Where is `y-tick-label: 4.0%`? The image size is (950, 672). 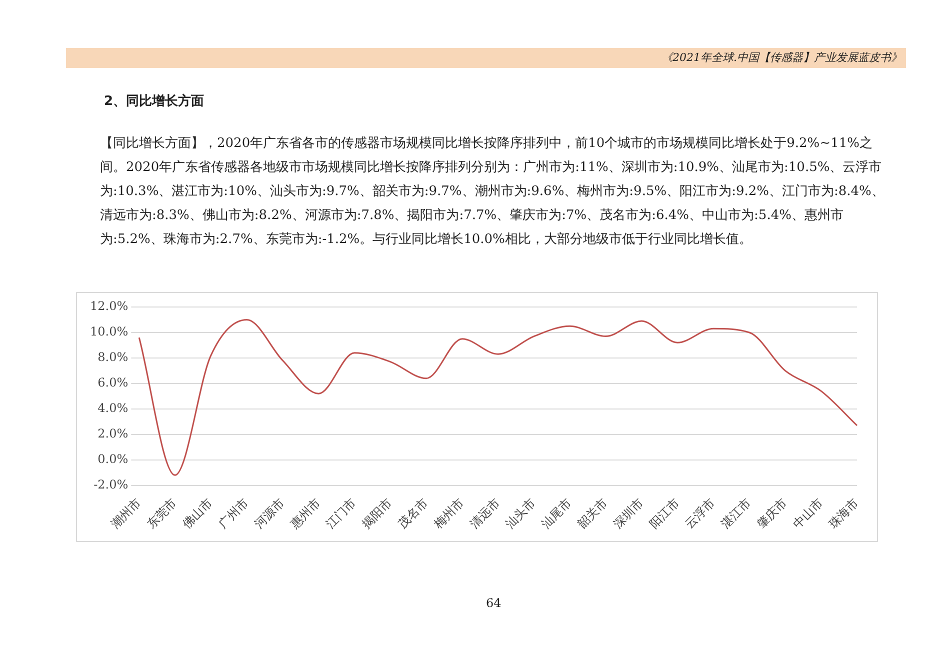 y-tick-label: 4.0% is located at coordinates (113, 408).